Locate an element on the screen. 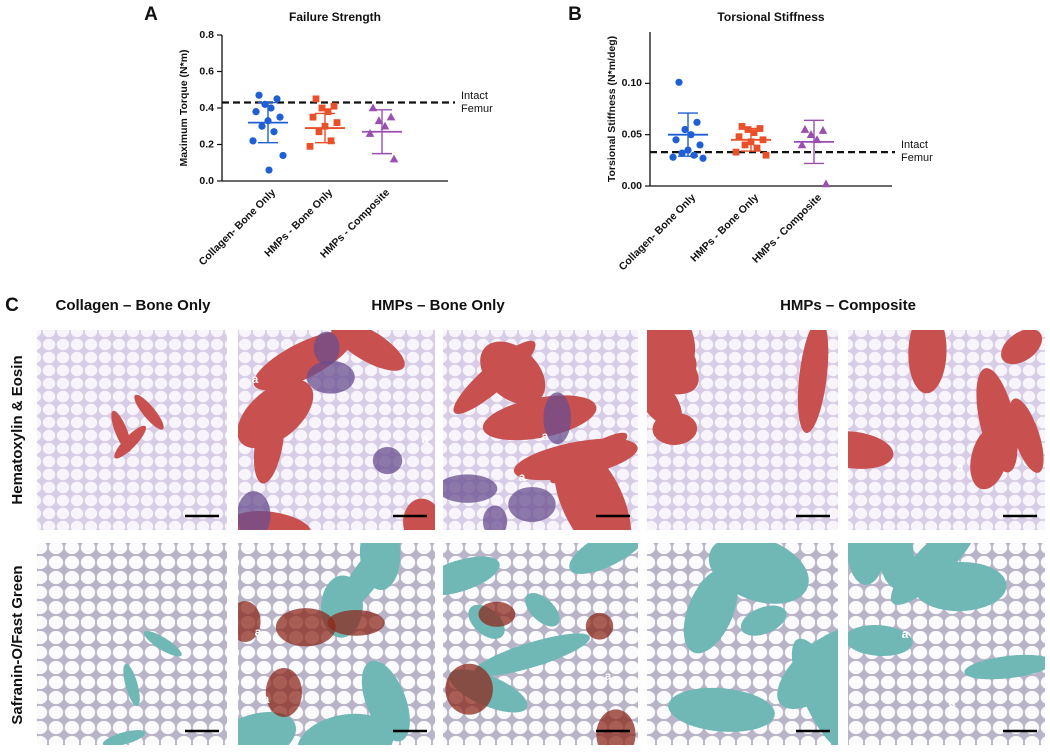 This screenshot has width=1050, height=754. panel-label: C is located at coordinates (12, 305).